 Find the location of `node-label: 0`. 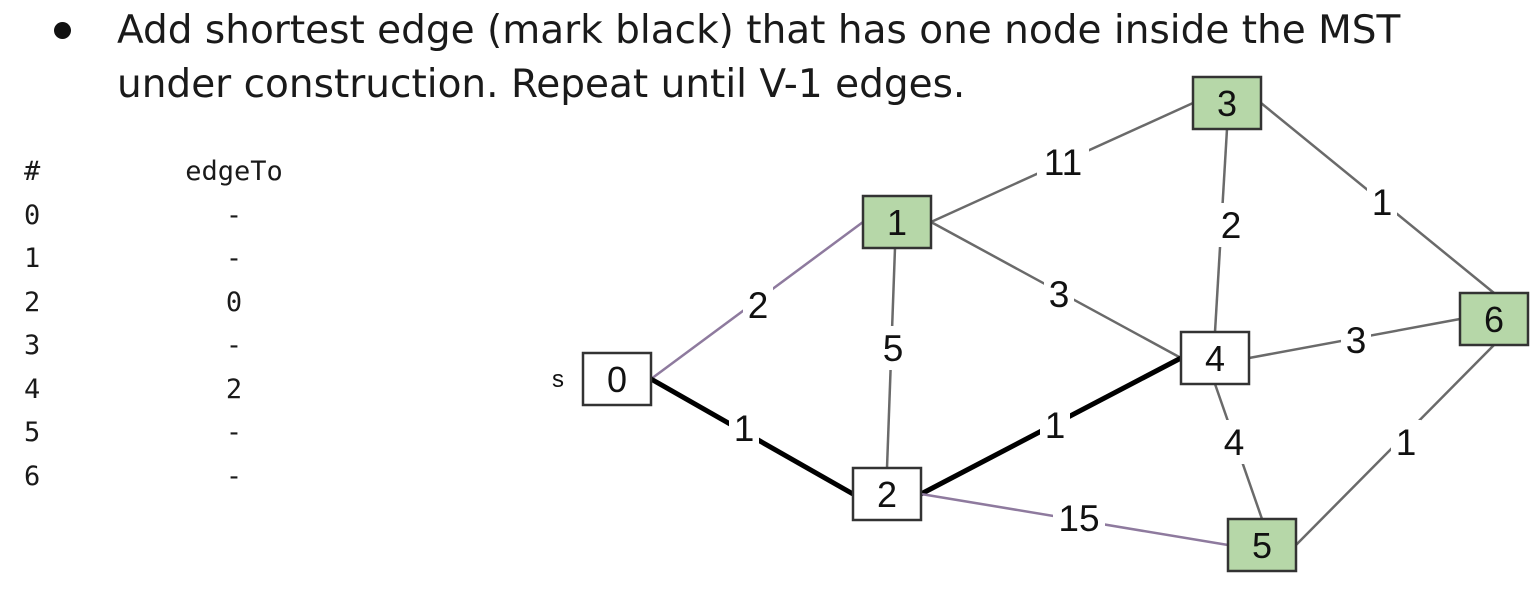

node-label: 0 is located at coordinates (617, 379).